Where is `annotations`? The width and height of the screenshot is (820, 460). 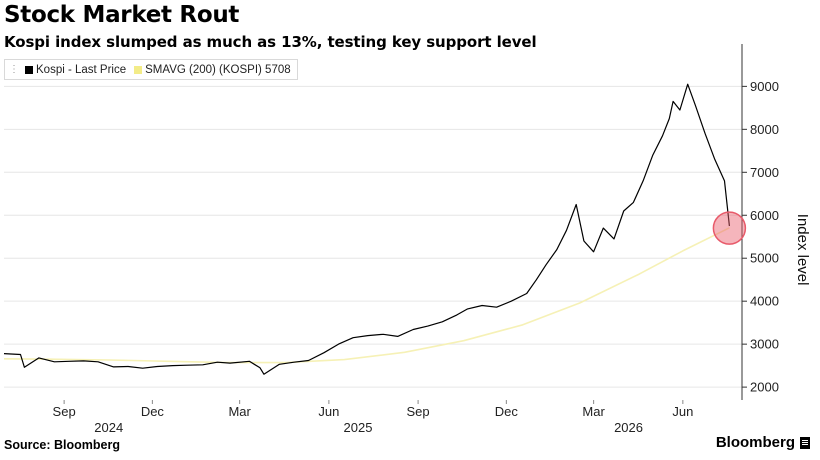 annotations is located at coordinates (729, 228).